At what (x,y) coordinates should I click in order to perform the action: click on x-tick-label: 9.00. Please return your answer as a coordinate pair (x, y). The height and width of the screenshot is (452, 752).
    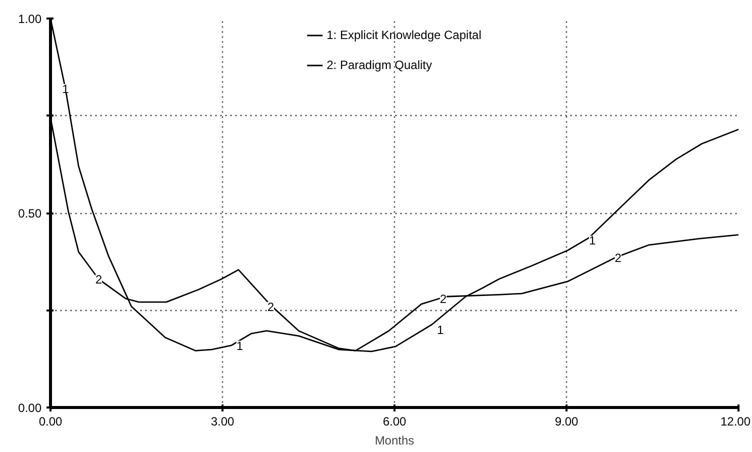
    Looking at the image, I should click on (566, 421).